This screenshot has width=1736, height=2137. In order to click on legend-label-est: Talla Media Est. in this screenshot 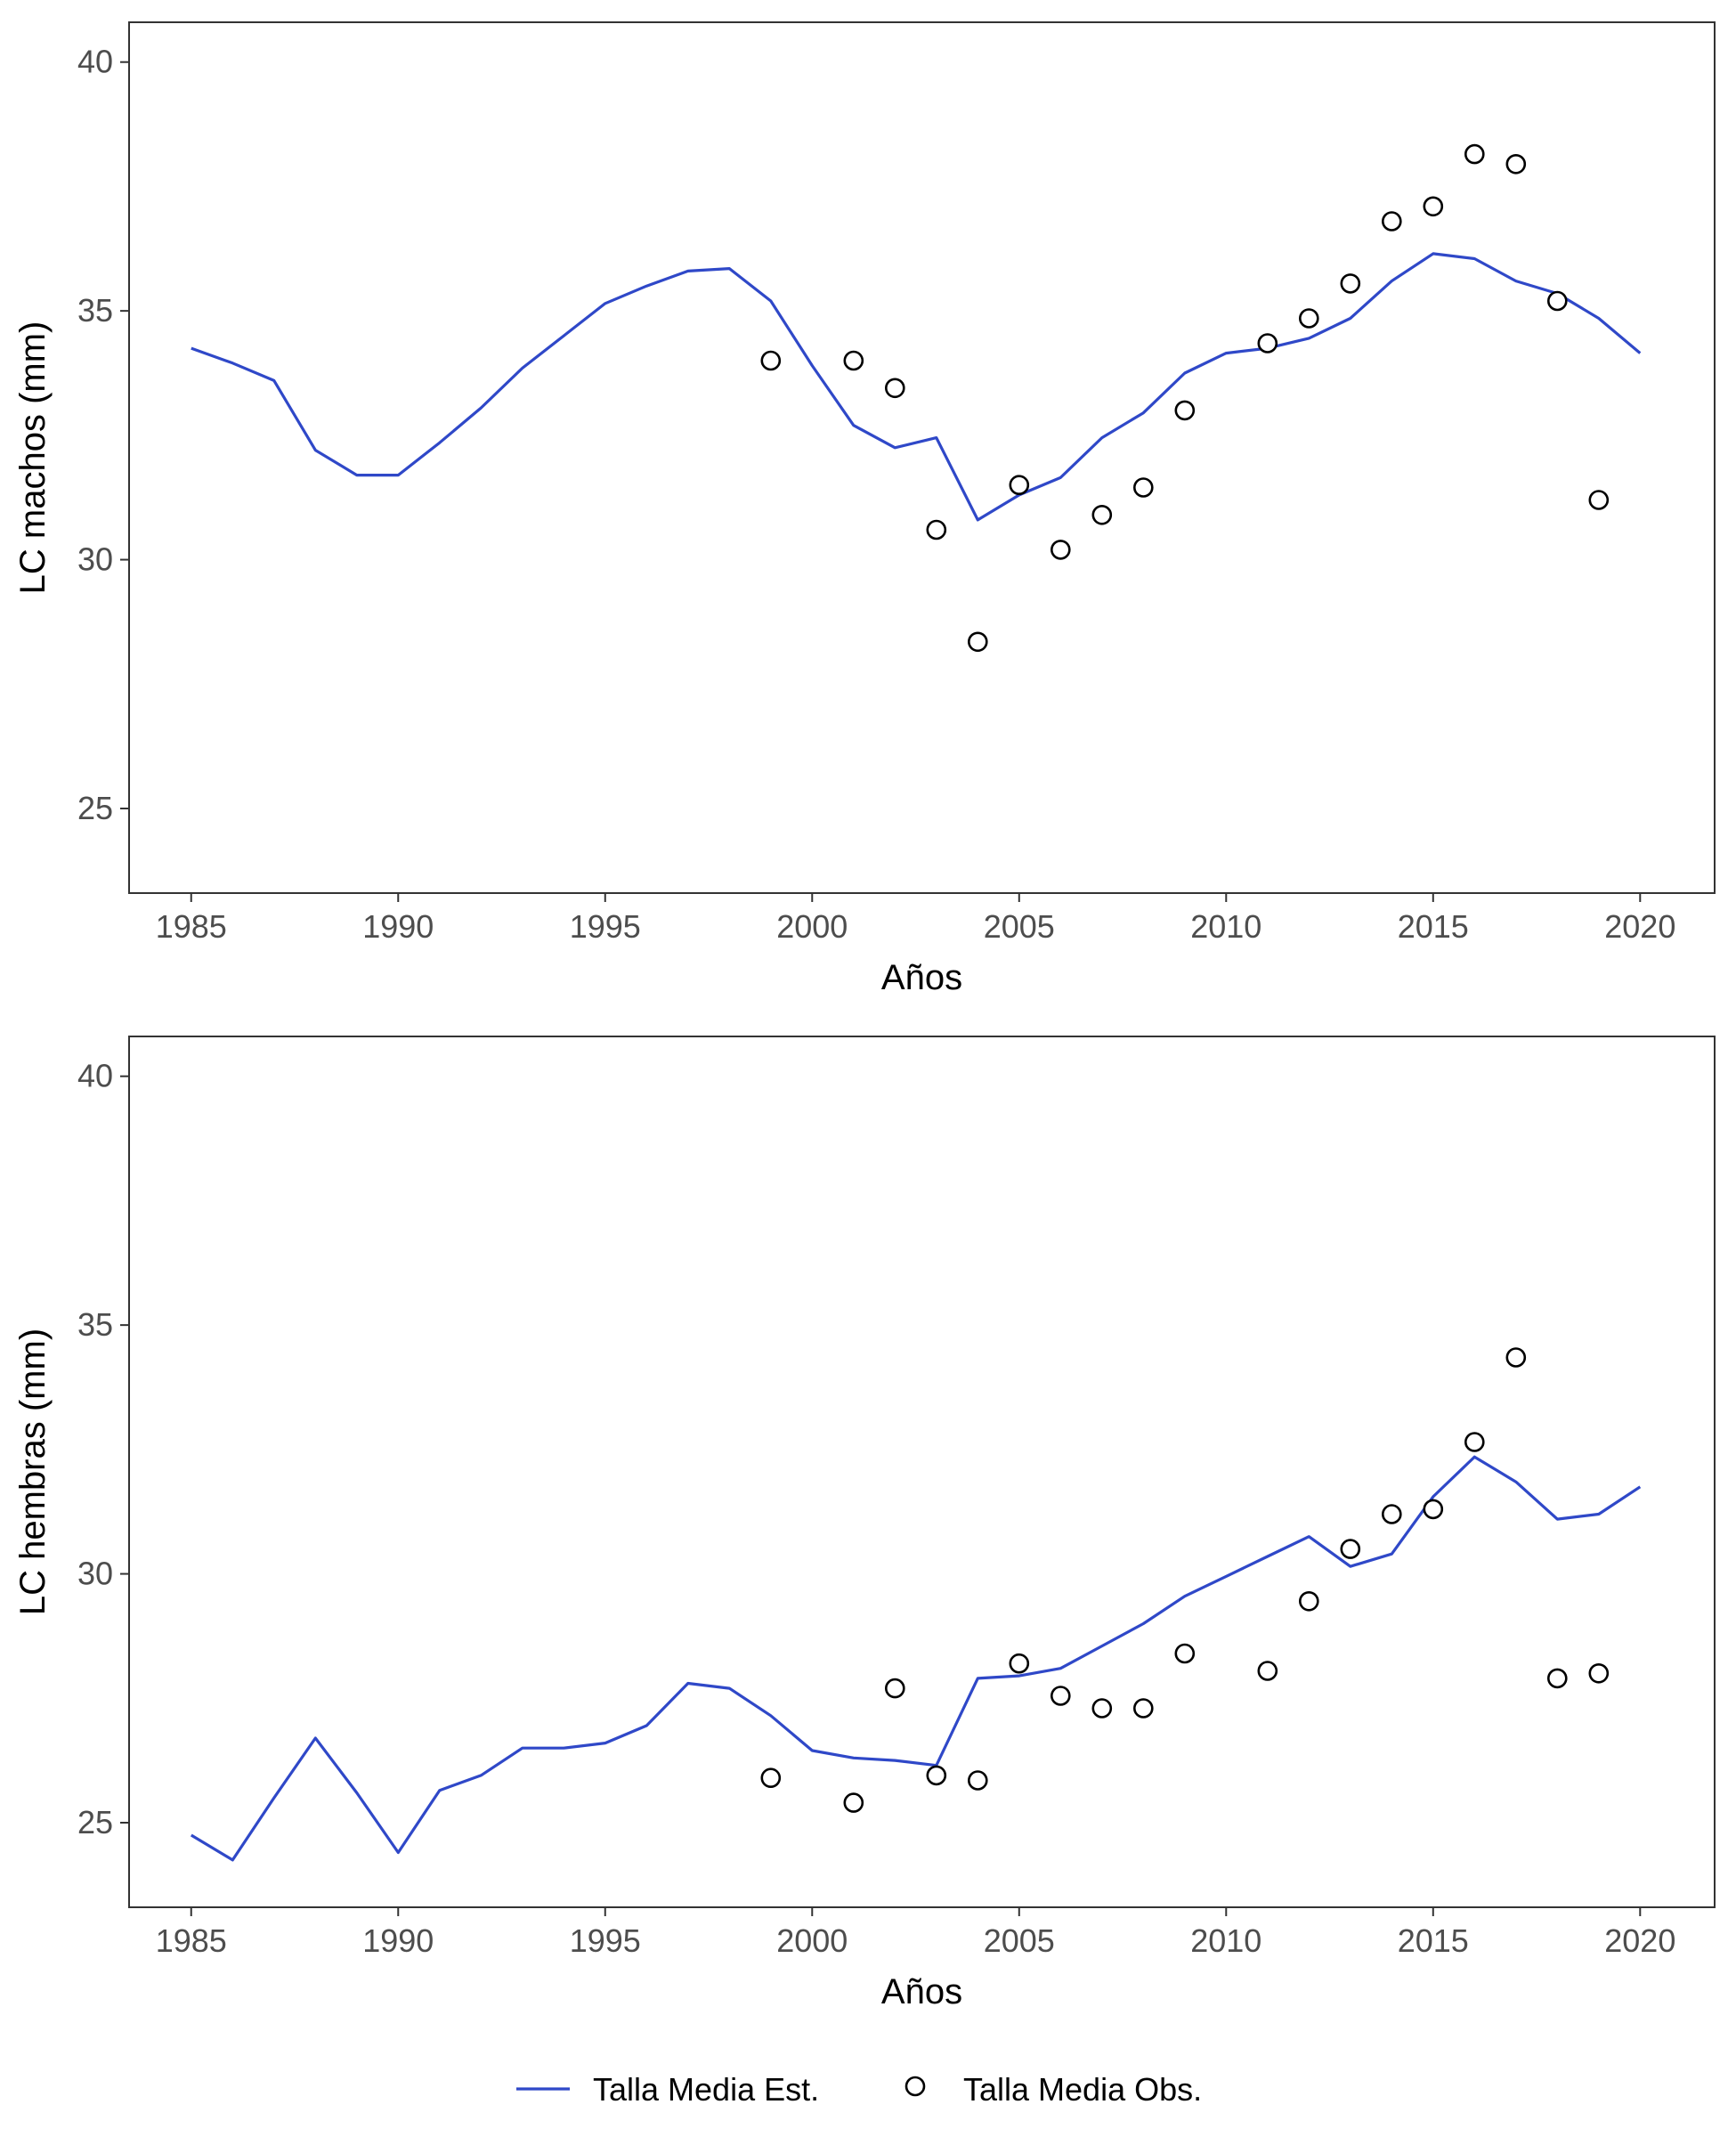, I will do `click(706, 2089)`.